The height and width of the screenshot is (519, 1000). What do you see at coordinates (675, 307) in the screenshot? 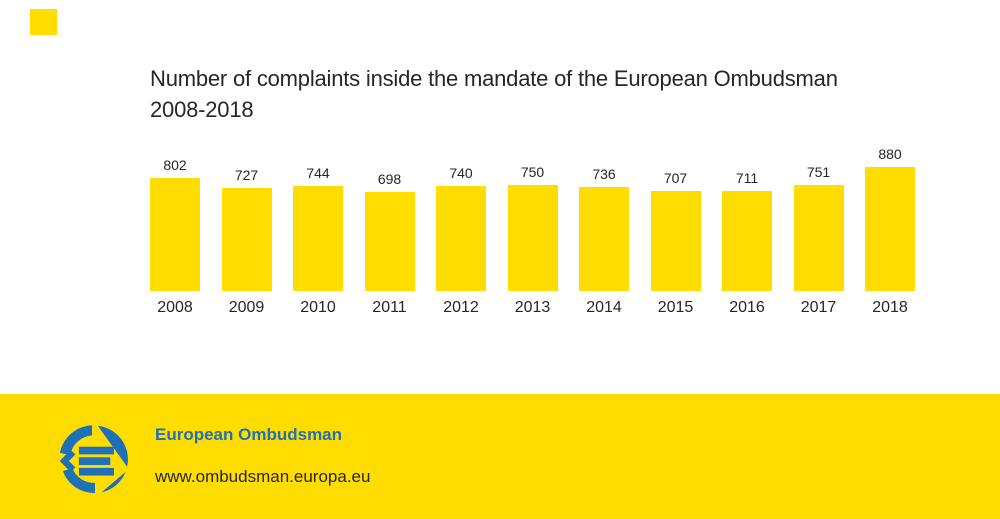
I see `bar-year-label: 2015` at bounding box center [675, 307].